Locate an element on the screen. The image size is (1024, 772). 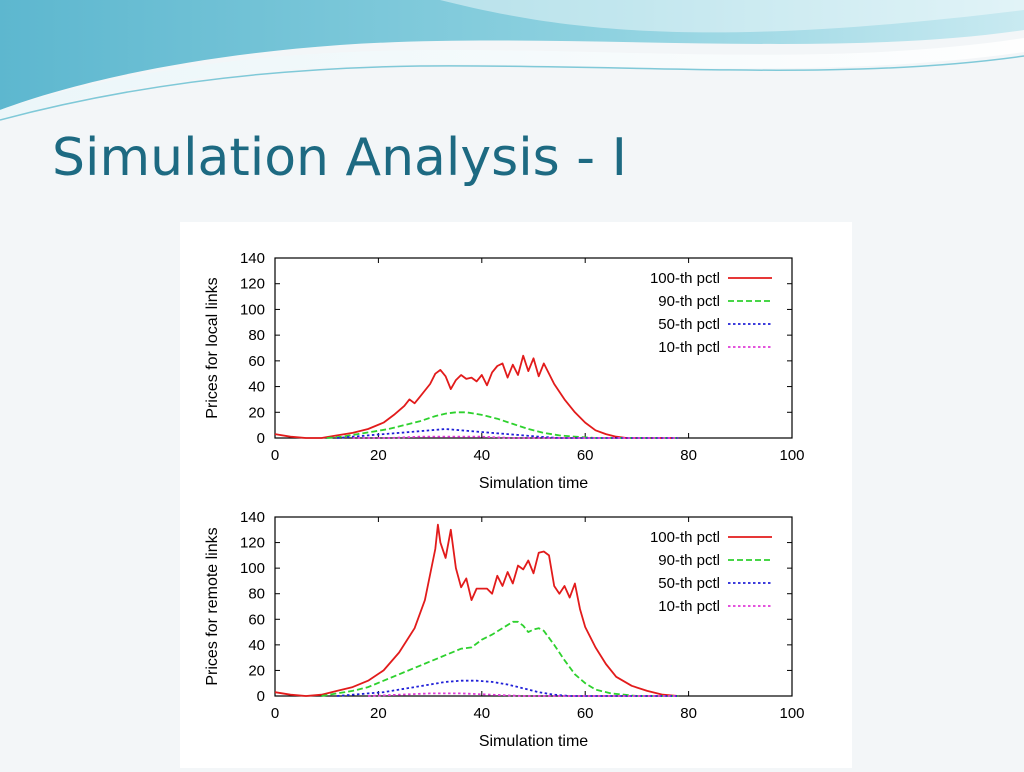
chart2-y-tick-label: 60 is located at coordinates (256, 619).